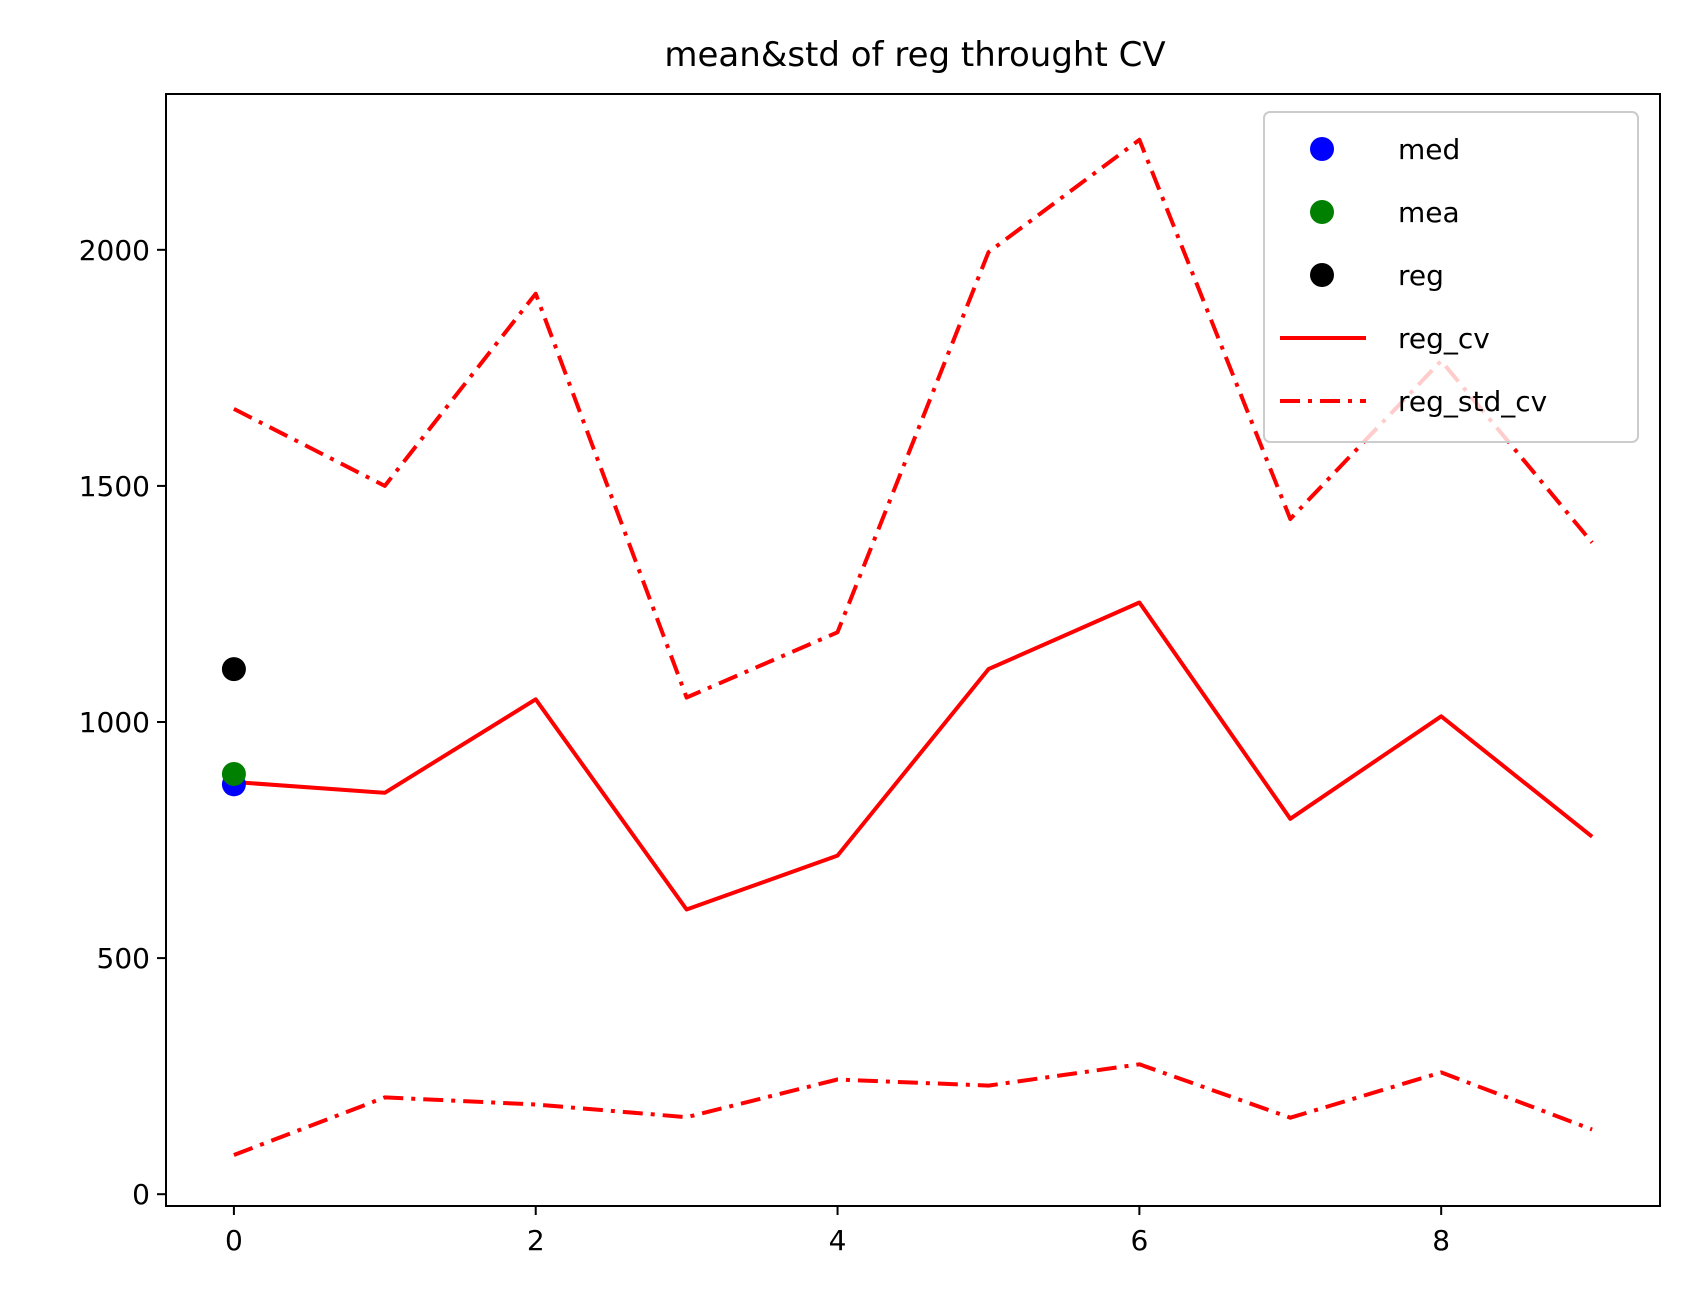 The width and height of the screenshot is (1683, 1302). I want to click on y-axis: 0 500 1000 1500 2000, so click(122, 722).